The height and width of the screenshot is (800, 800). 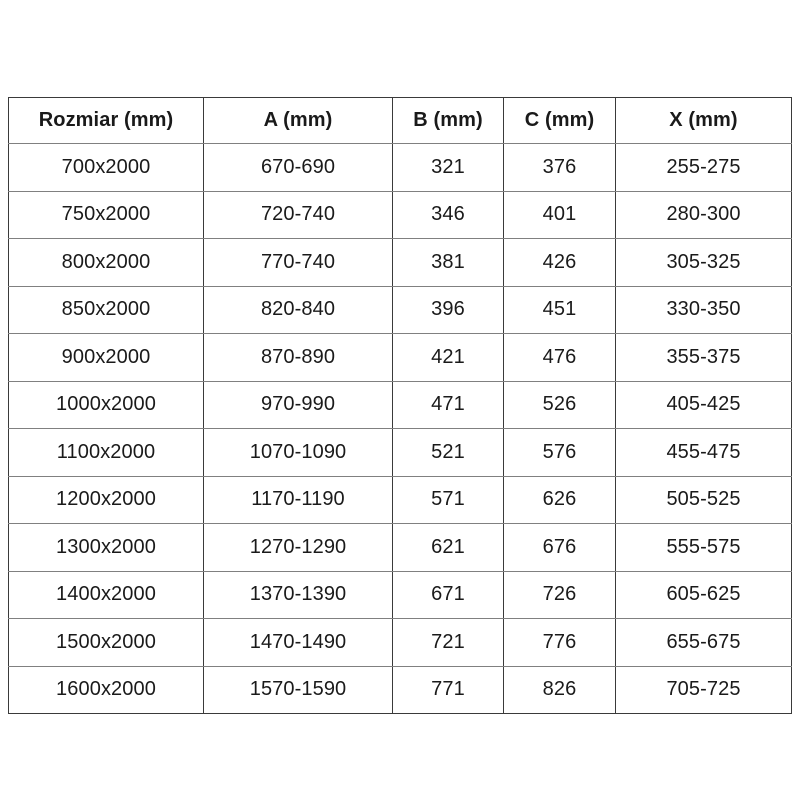 I want to click on table-row: 700x2000 670-690 321 376 255-275, so click(x=400, y=167).